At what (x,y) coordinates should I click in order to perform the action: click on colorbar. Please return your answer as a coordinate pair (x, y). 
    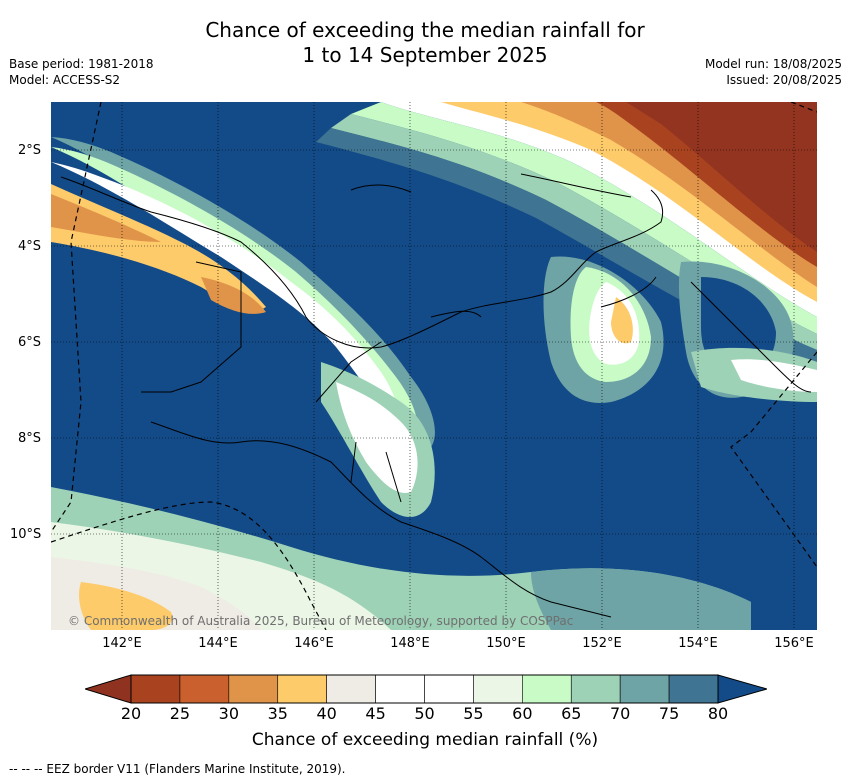
    Looking at the image, I should click on (426, 689).